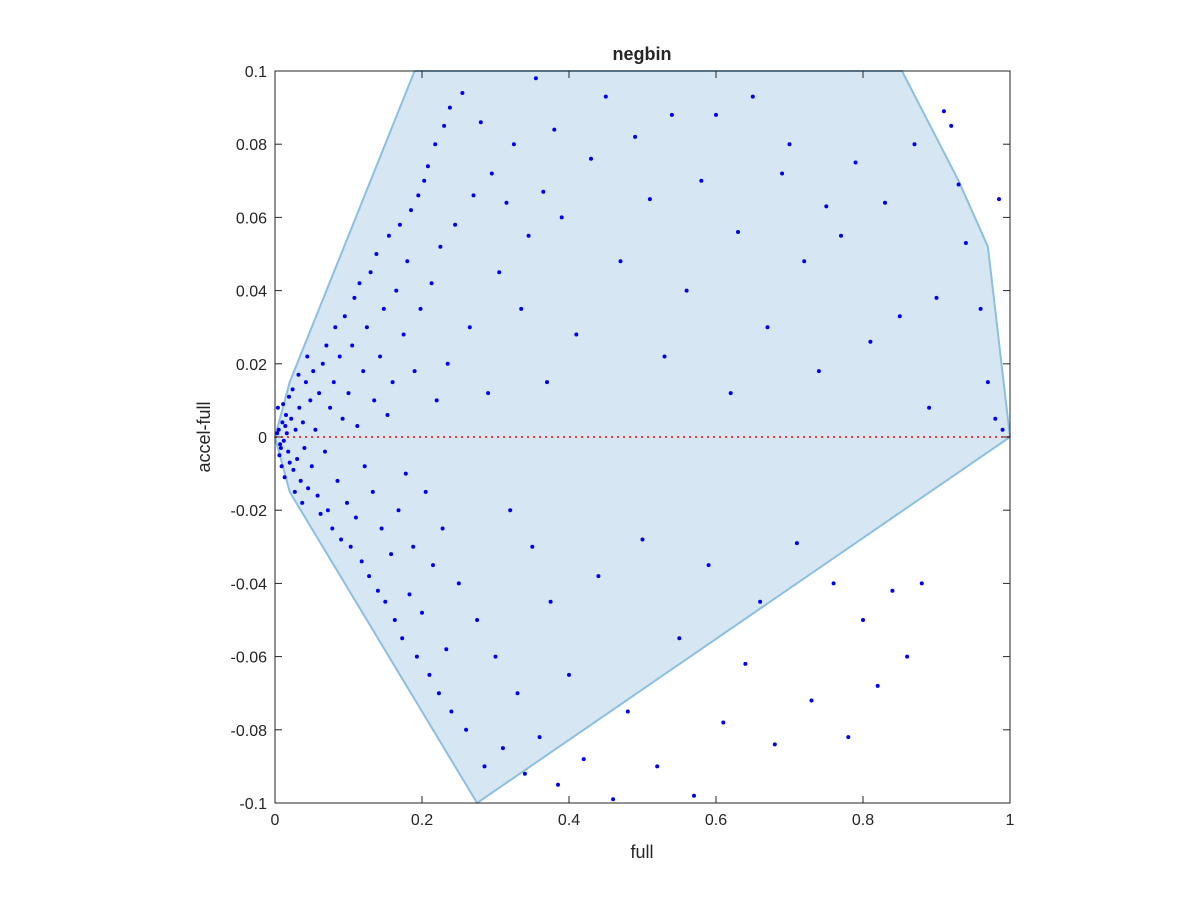  Describe the element at coordinates (251, 292) in the screenshot. I see `y-tick-label: 0.04` at that location.